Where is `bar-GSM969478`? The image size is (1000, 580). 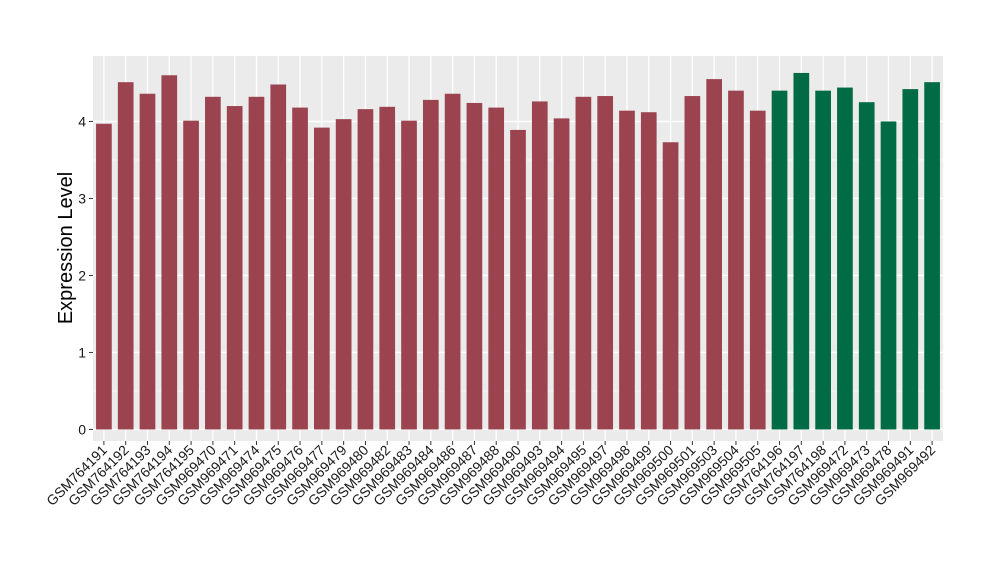
bar-GSM969478 is located at coordinates (888, 275).